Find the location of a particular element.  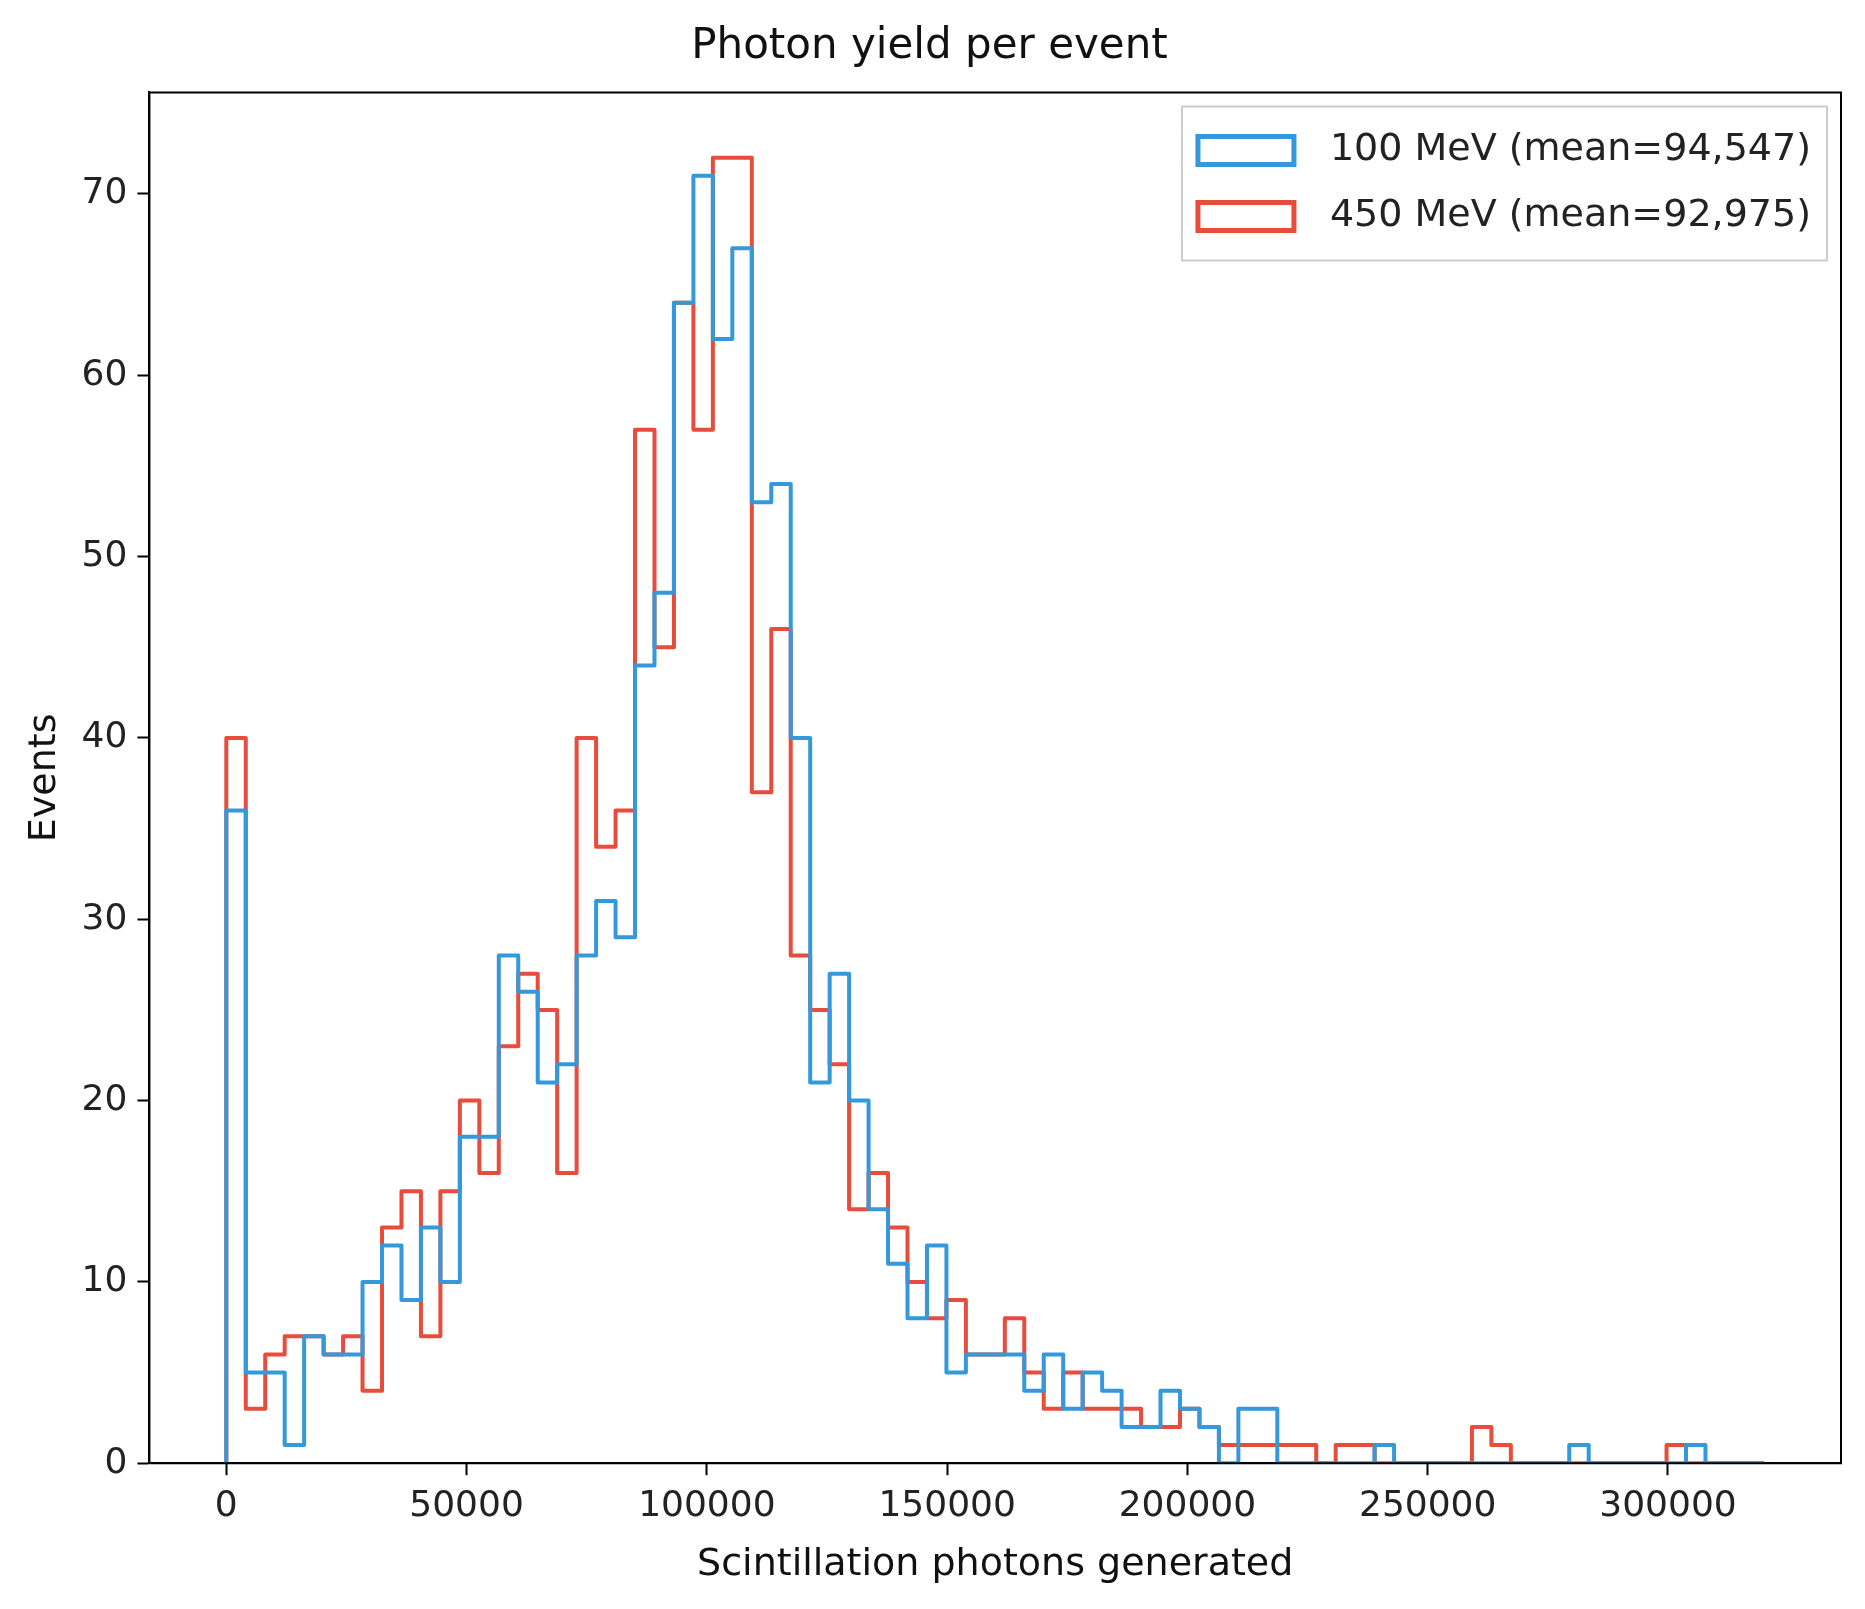

y-tick-label: 50 is located at coordinates (104, 553).